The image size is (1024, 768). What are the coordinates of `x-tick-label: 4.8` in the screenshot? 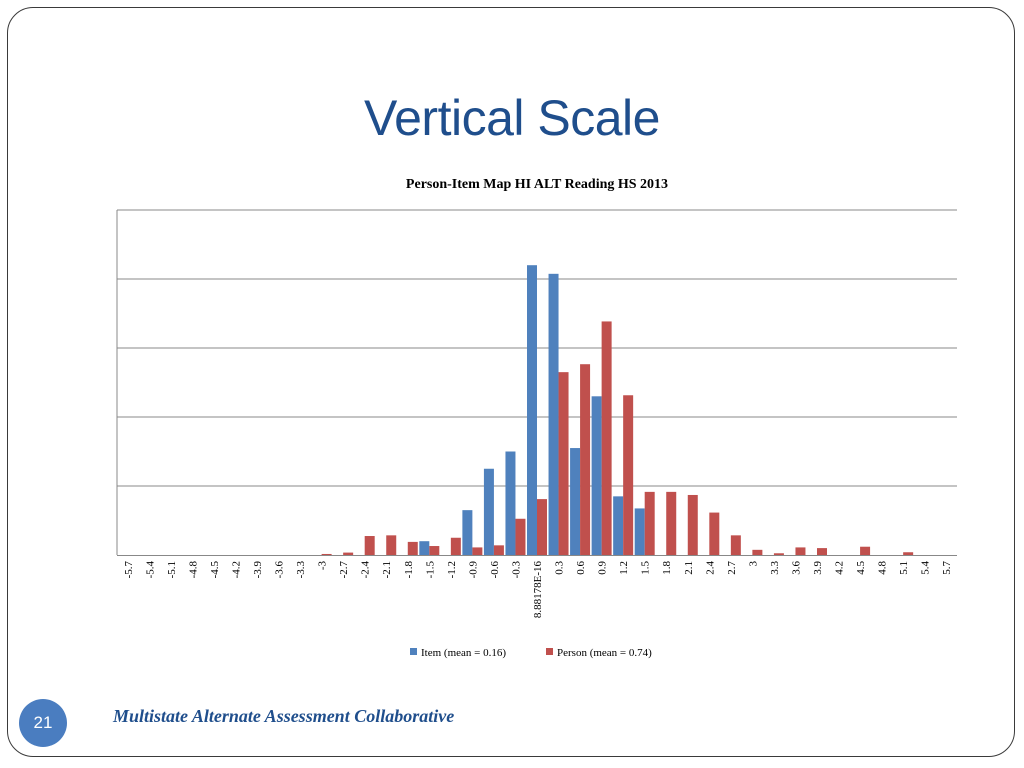 It's located at (883, 568).